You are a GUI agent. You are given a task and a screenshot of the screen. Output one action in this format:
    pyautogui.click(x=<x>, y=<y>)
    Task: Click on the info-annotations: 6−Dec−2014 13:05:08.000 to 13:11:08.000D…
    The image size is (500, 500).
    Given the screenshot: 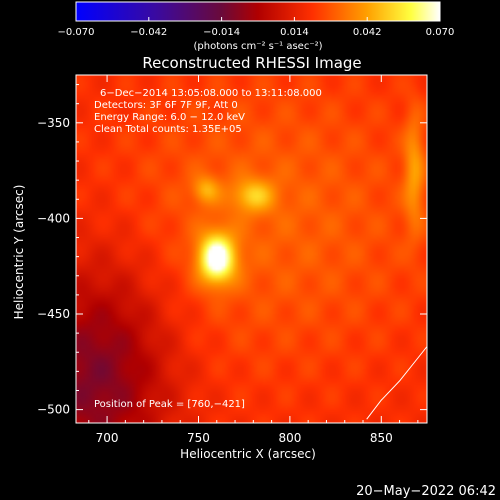 What is the action you would take?
    pyautogui.click(x=208, y=111)
    